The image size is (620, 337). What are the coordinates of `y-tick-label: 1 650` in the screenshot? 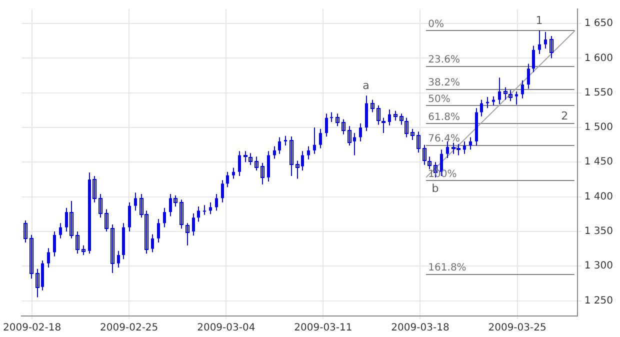 It's located at (599, 24).